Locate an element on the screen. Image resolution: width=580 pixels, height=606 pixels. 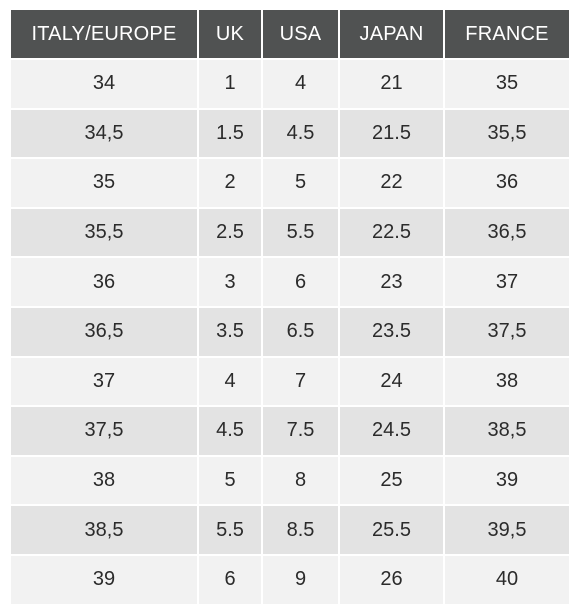
cell-usa: 5.5 is located at coordinates (300, 232).